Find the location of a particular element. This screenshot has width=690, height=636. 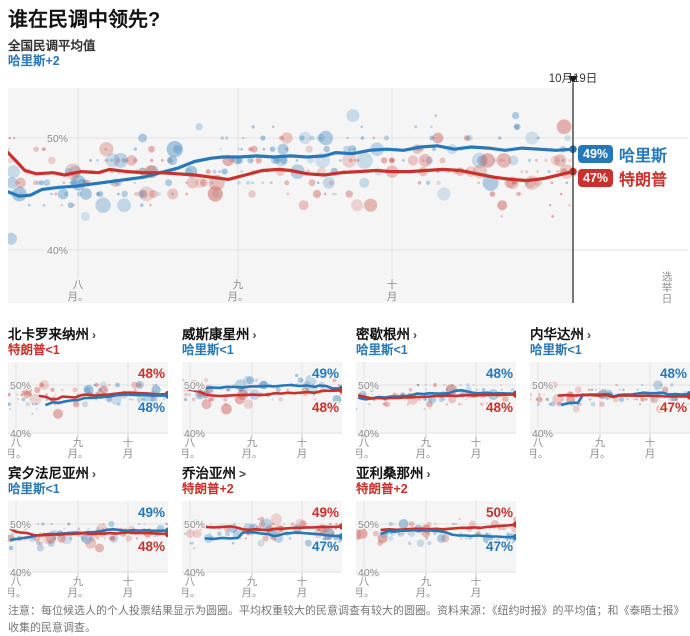

top-value-label: 50% is located at coordinates (499, 512).